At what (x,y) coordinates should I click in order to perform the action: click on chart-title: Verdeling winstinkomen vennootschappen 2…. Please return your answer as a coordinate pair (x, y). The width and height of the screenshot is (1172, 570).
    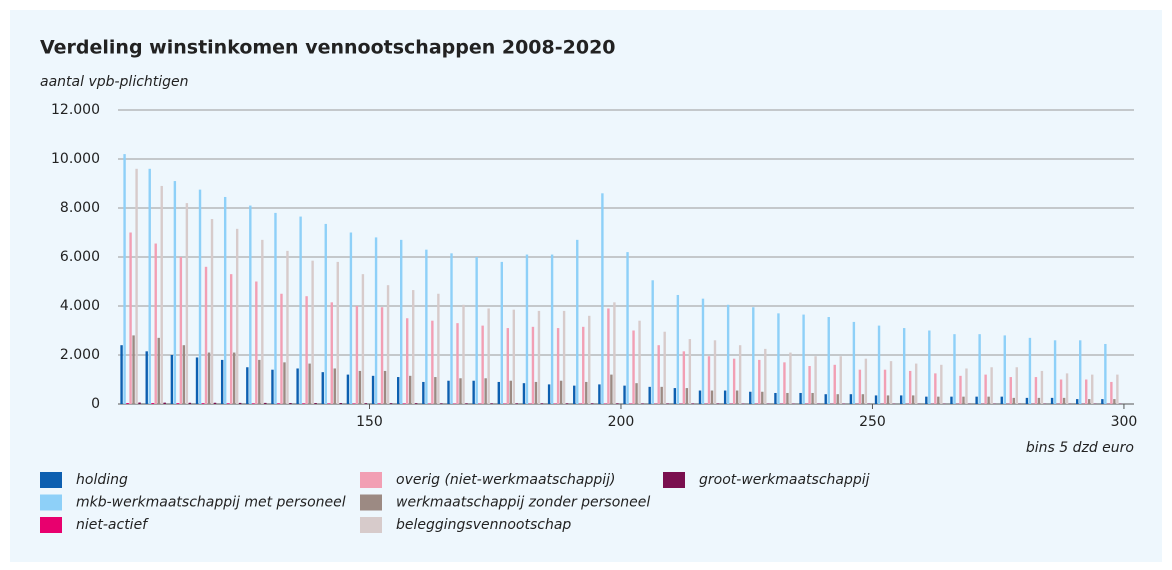
    Looking at the image, I should click on (328, 48).